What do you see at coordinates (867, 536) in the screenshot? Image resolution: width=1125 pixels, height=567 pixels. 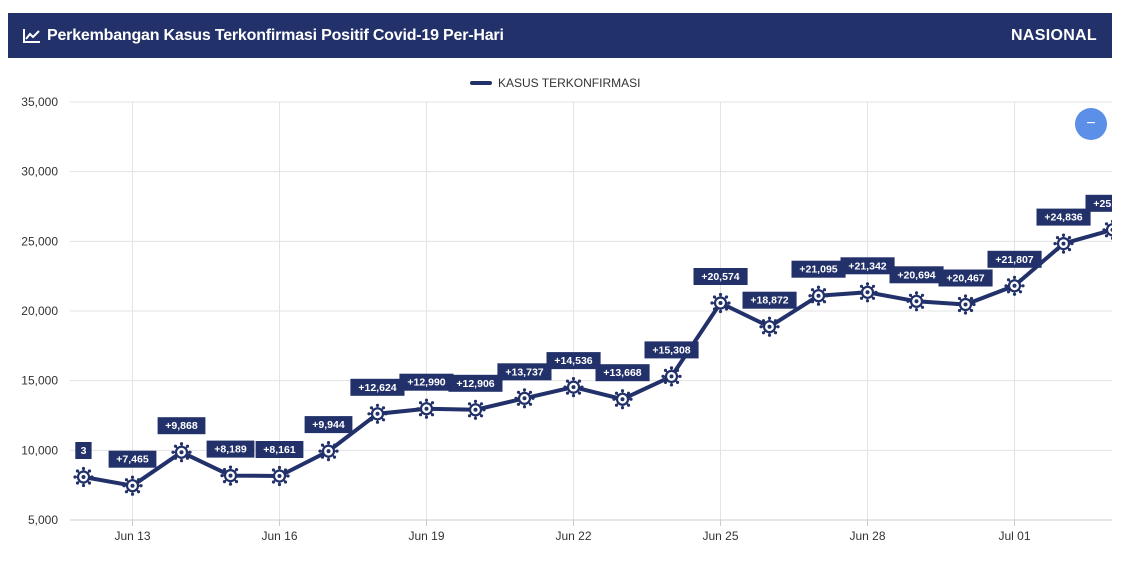 I see `x-tick-label: Jun 28` at bounding box center [867, 536].